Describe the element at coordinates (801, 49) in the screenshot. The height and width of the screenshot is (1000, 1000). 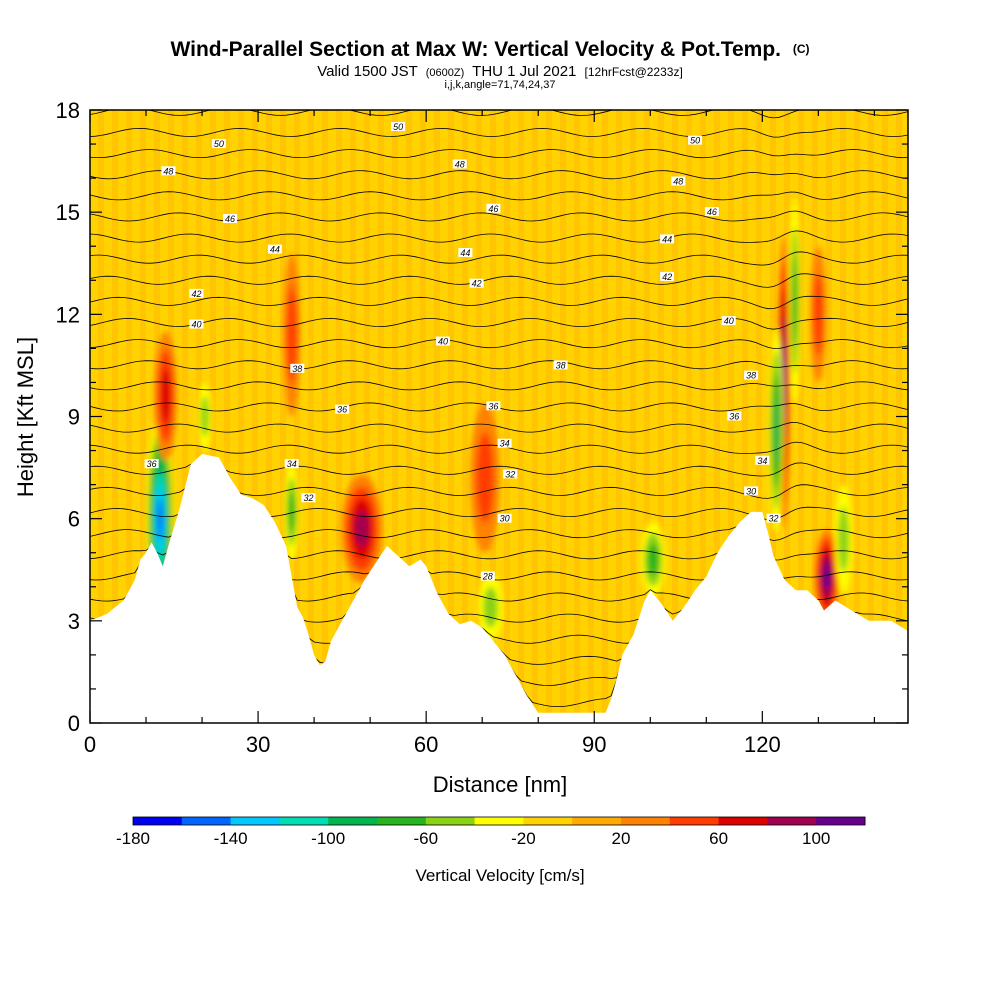
I see `chart-title-mark: (C)` at that location.